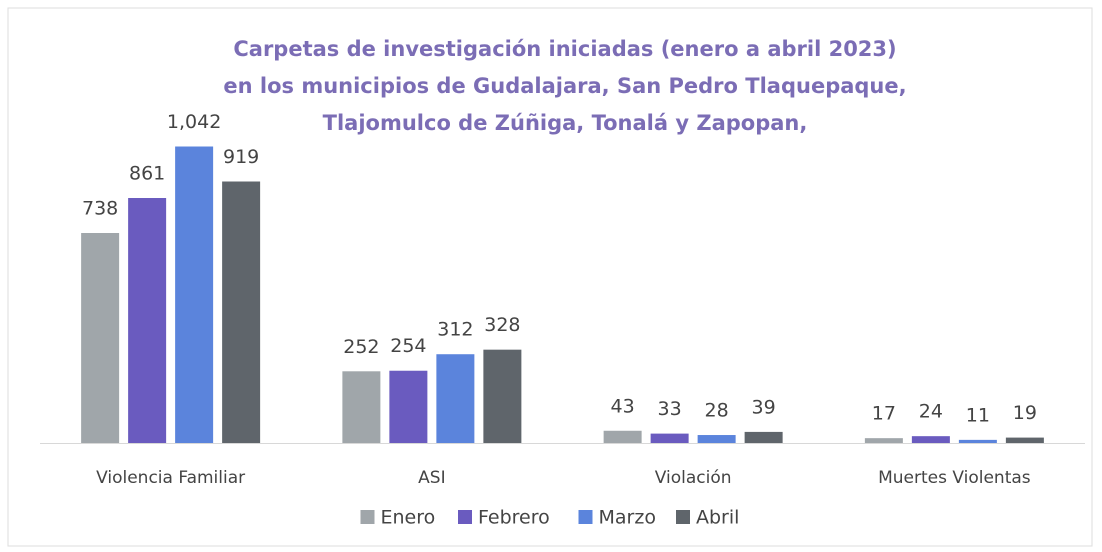 The height and width of the screenshot is (552, 1102). I want to click on value-label: 919, so click(241, 157).